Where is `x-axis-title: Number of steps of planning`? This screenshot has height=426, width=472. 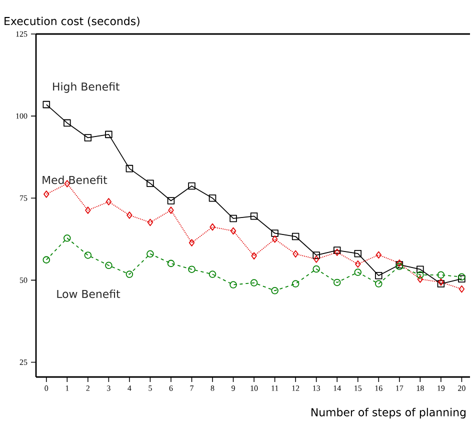 x-axis-title: Number of steps of planning is located at coordinates (389, 413).